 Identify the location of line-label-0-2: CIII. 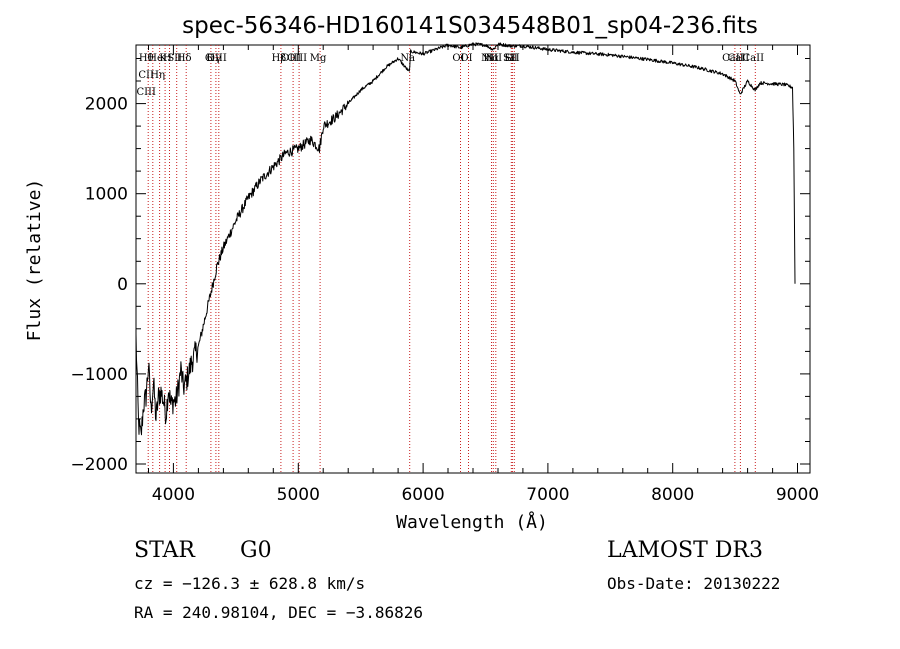
(146, 92).